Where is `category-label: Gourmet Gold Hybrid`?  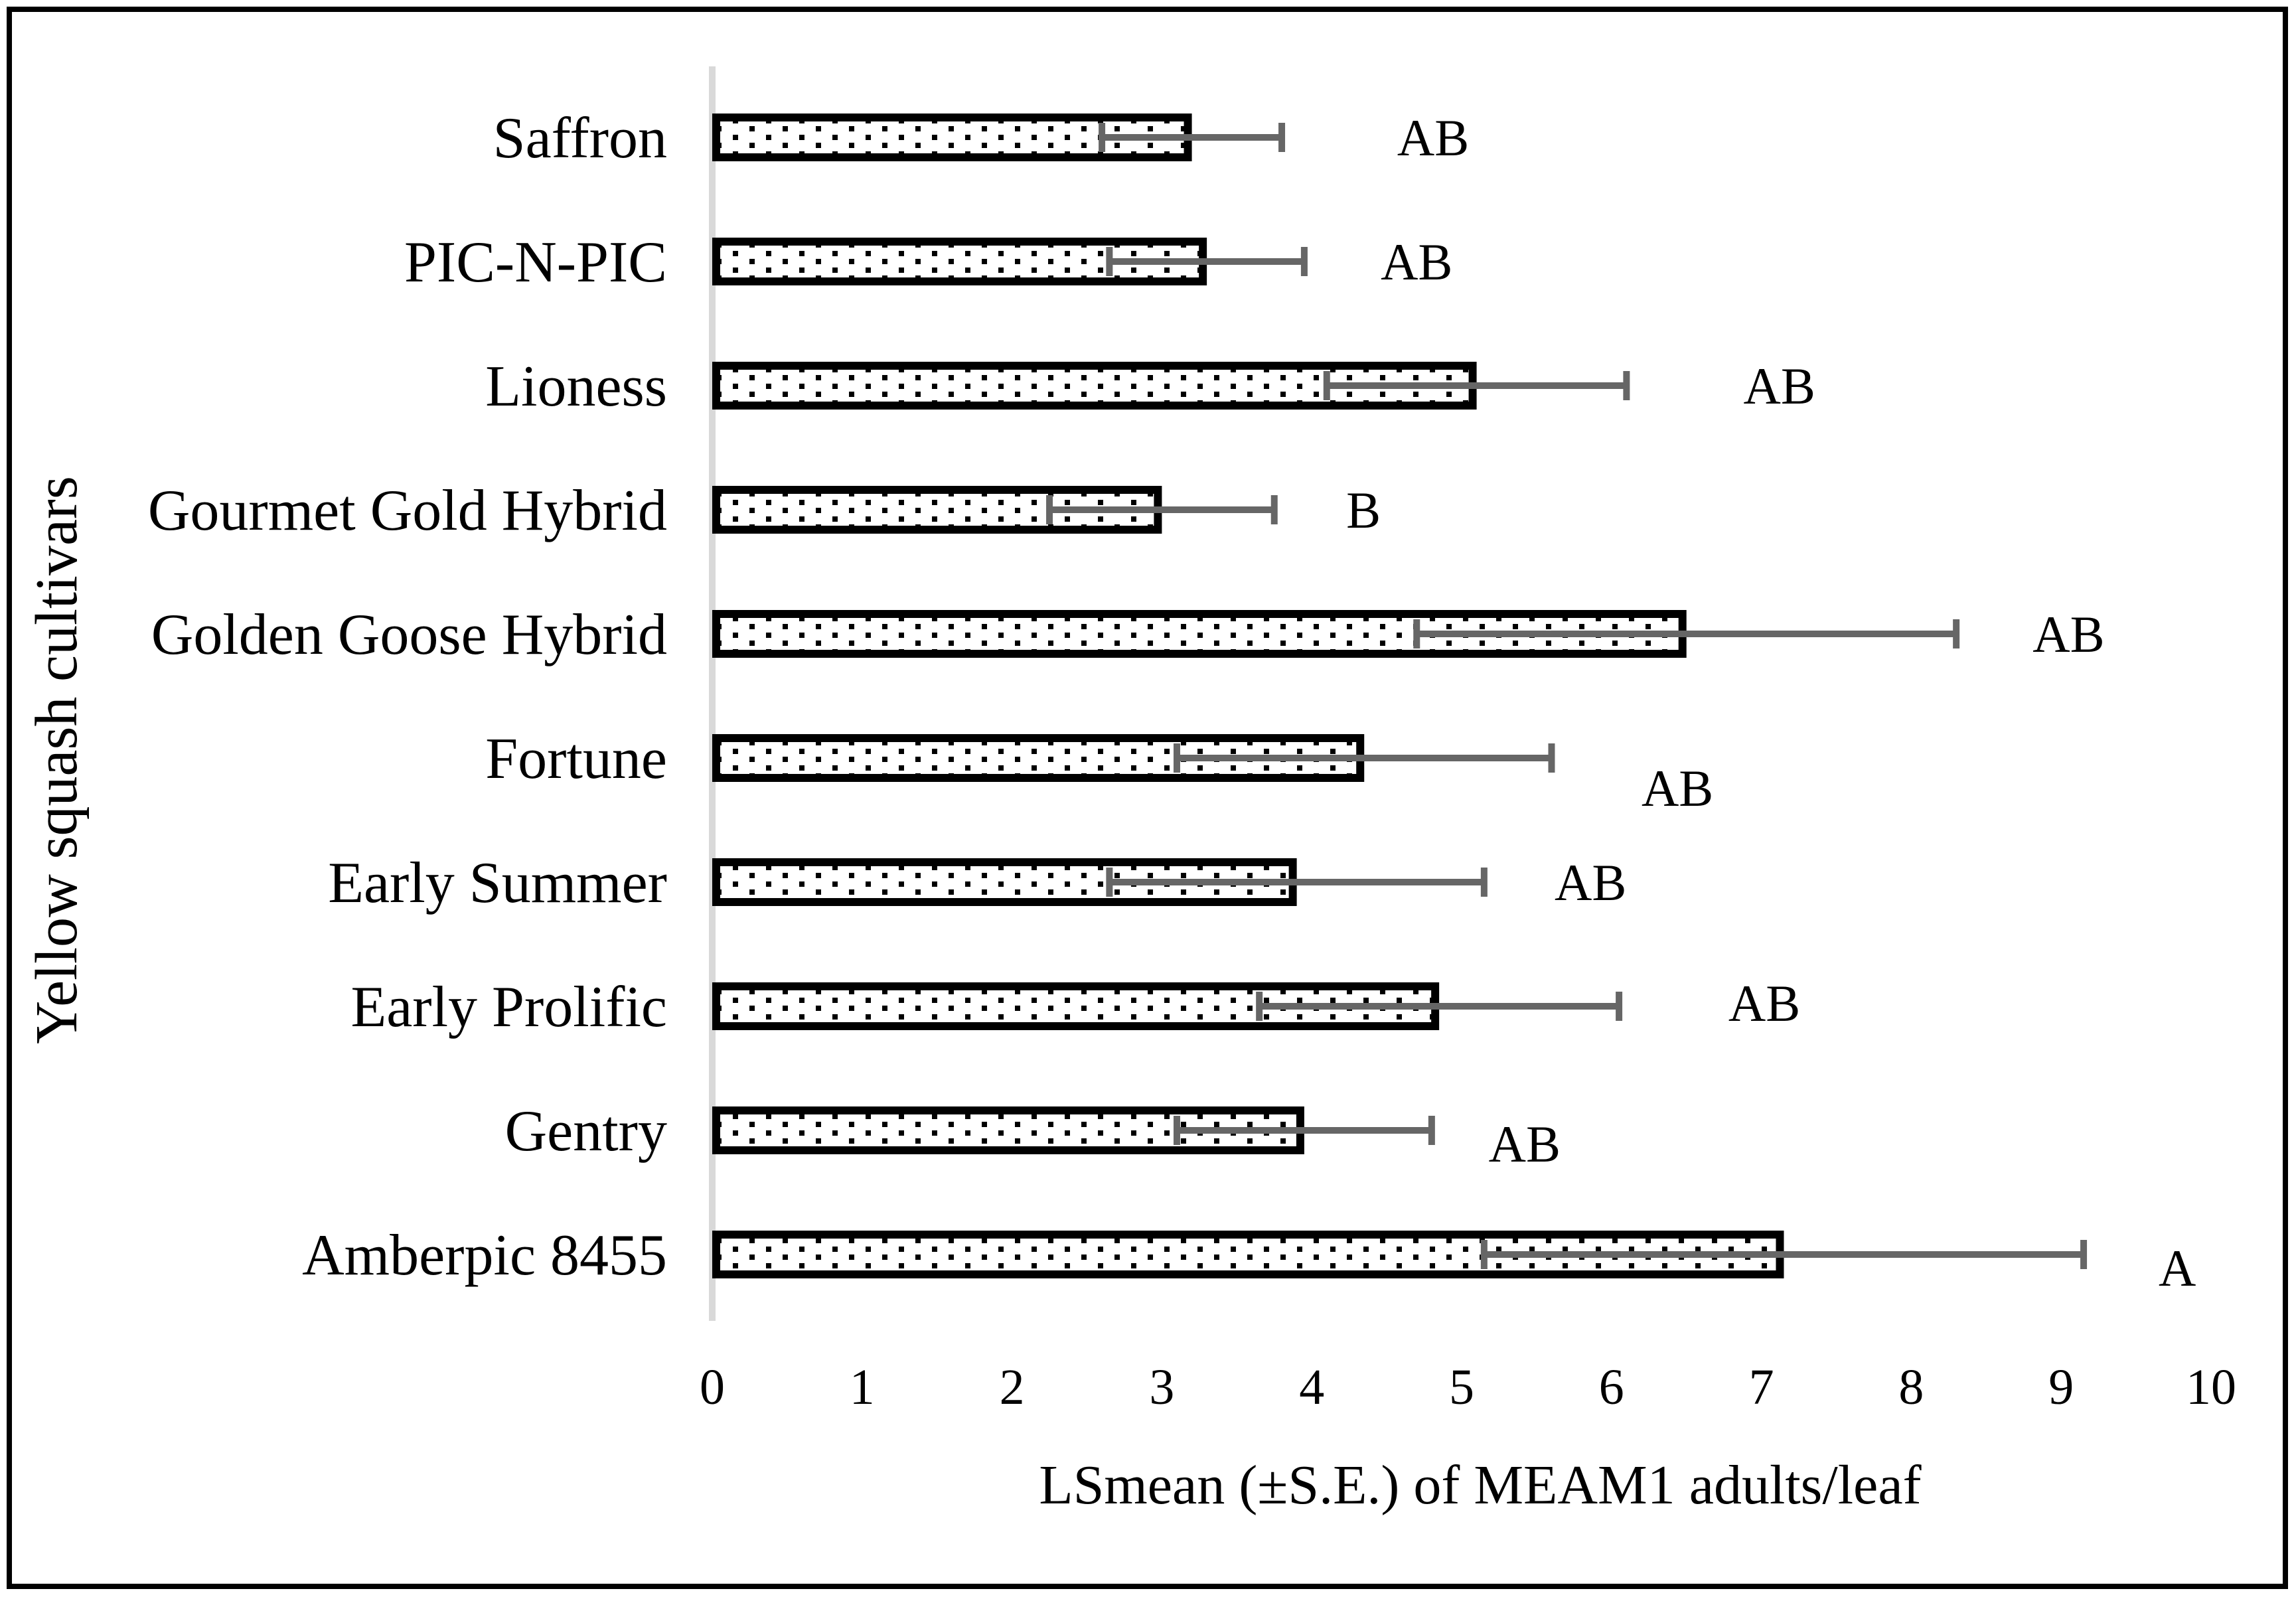
category-label: Gourmet Gold Hybrid is located at coordinates (407, 511).